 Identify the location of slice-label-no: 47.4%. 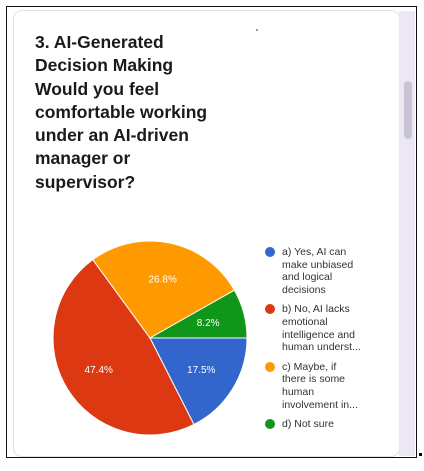
(99, 370).